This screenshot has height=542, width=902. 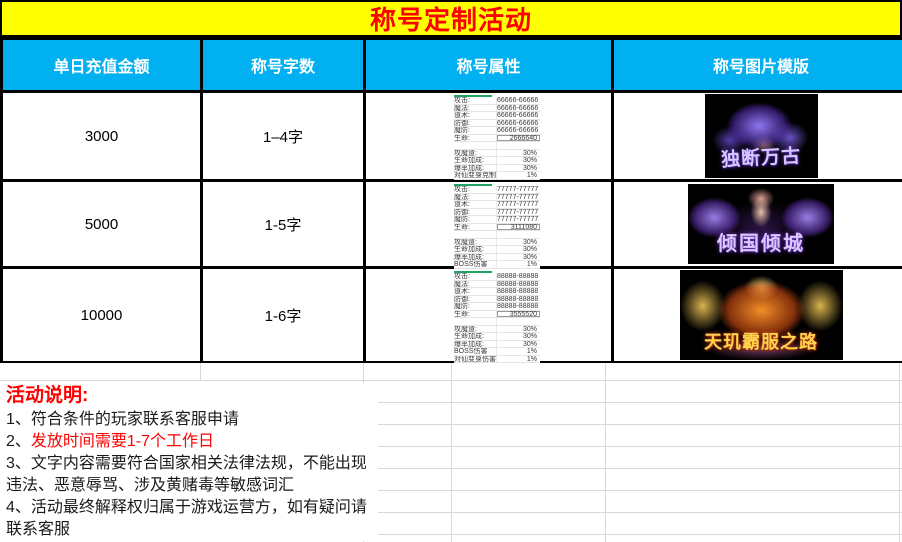 I want to click on chars-value: 1-5字, so click(x=283, y=225).